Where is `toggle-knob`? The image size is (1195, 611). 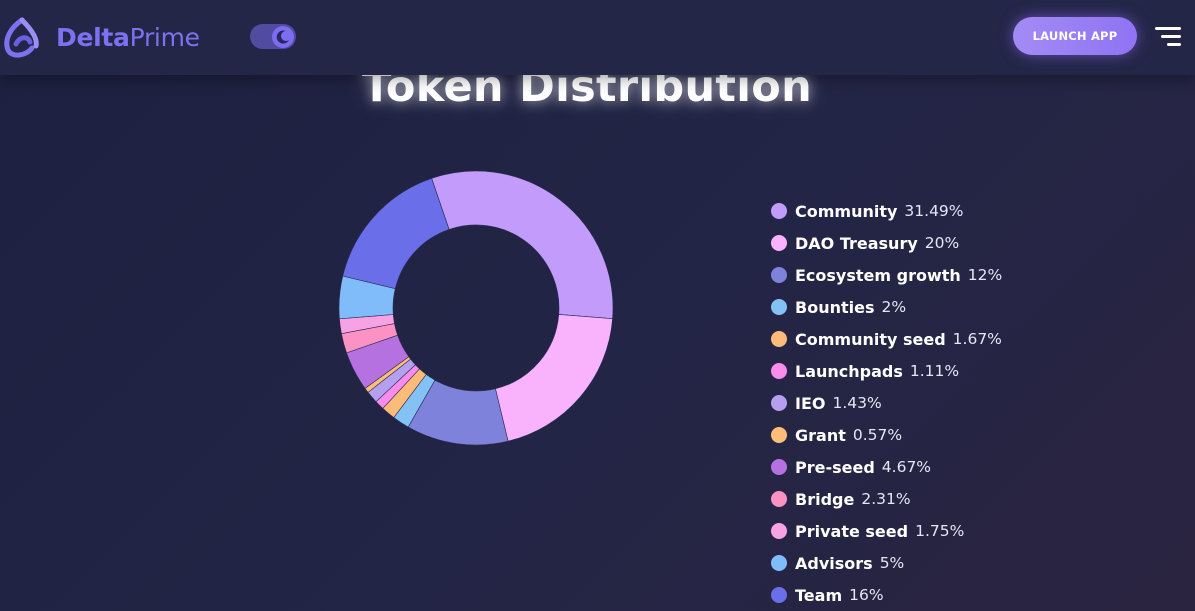 toggle-knob is located at coordinates (283, 36).